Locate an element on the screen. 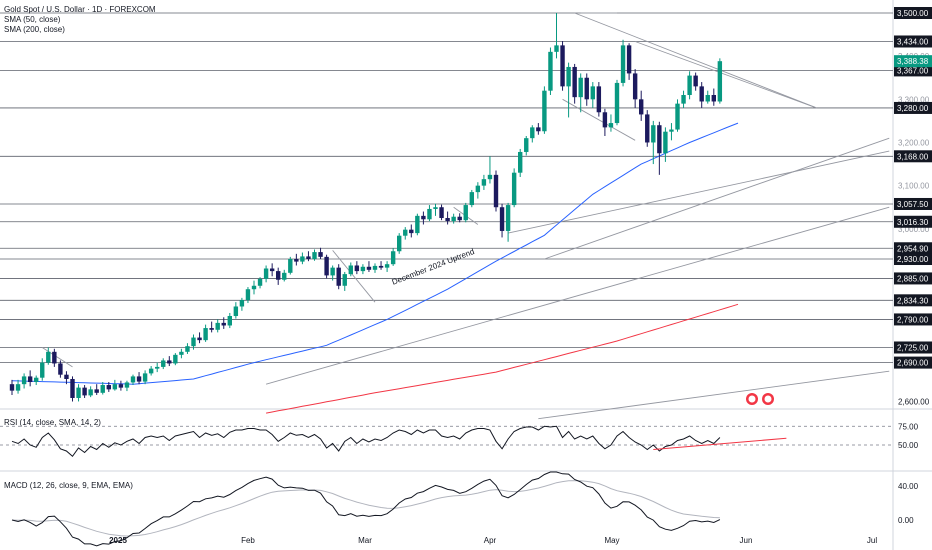  price-tick-label: 3,000.00 is located at coordinates (914, 229).